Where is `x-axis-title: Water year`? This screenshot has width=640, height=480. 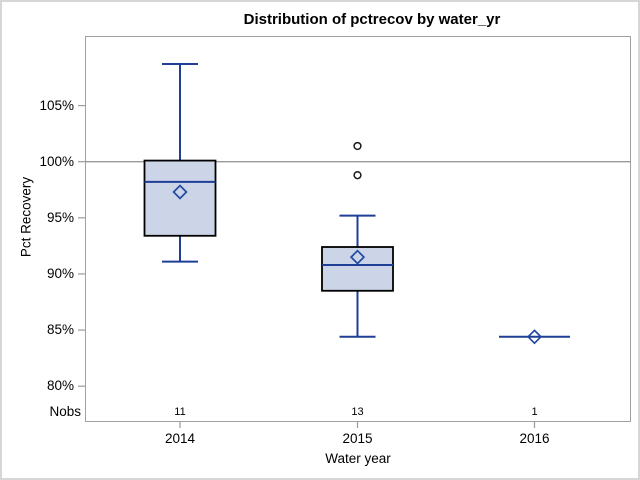
x-axis-title: Water year is located at coordinates (358, 458).